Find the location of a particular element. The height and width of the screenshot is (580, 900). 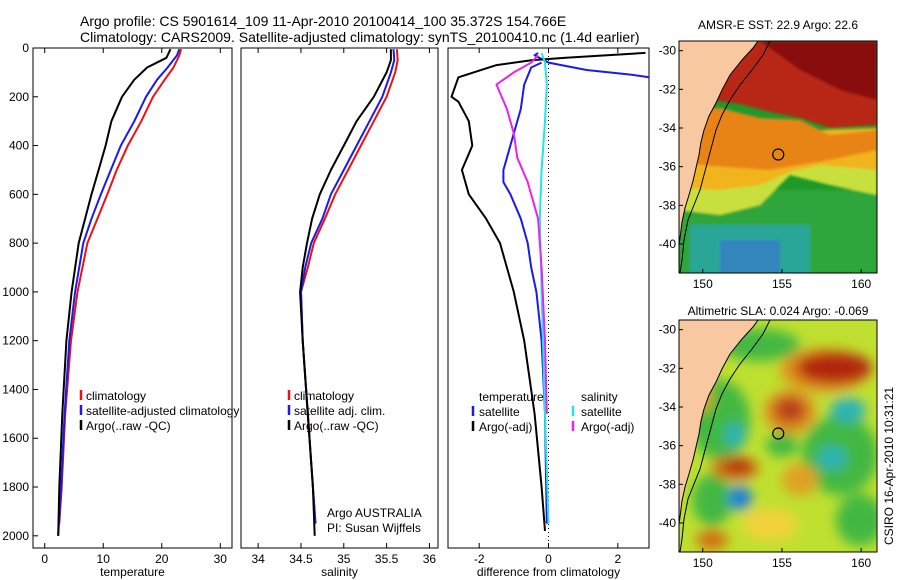

sla-map-axes: 150 155 160 -30 -32 -34 -36 -38 -40 is located at coordinates (765, 446).